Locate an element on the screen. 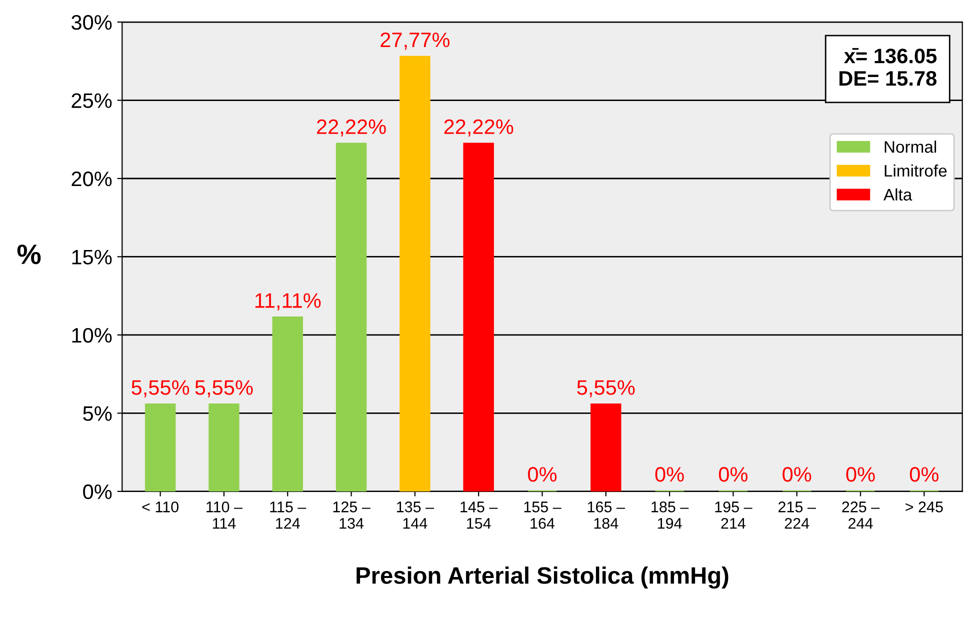 This screenshot has width=977, height=630. data-label: 27,77% is located at coordinates (415, 41).